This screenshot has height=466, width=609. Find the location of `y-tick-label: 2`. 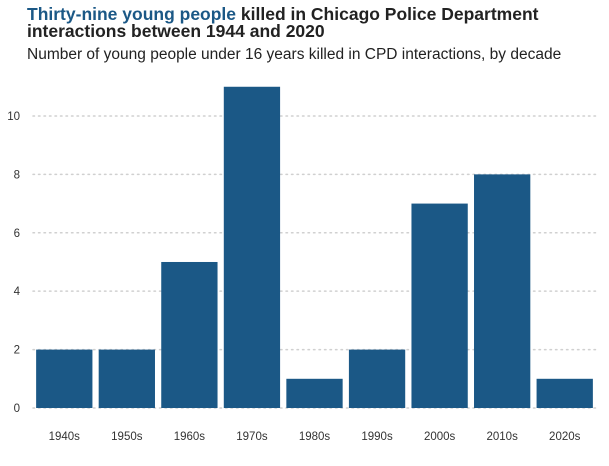

y-tick-label: 2 is located at coordinates (17, 351).